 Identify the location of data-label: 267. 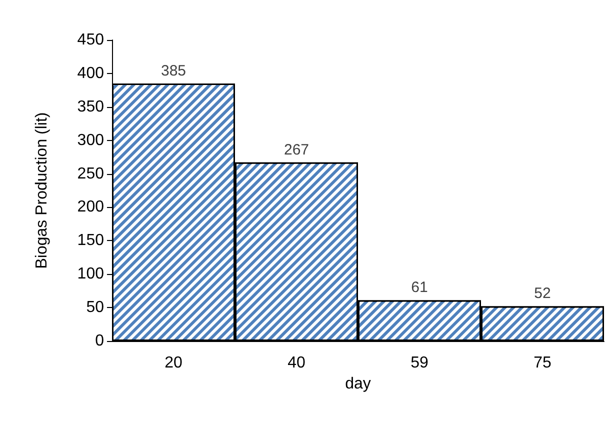
(297, 149).